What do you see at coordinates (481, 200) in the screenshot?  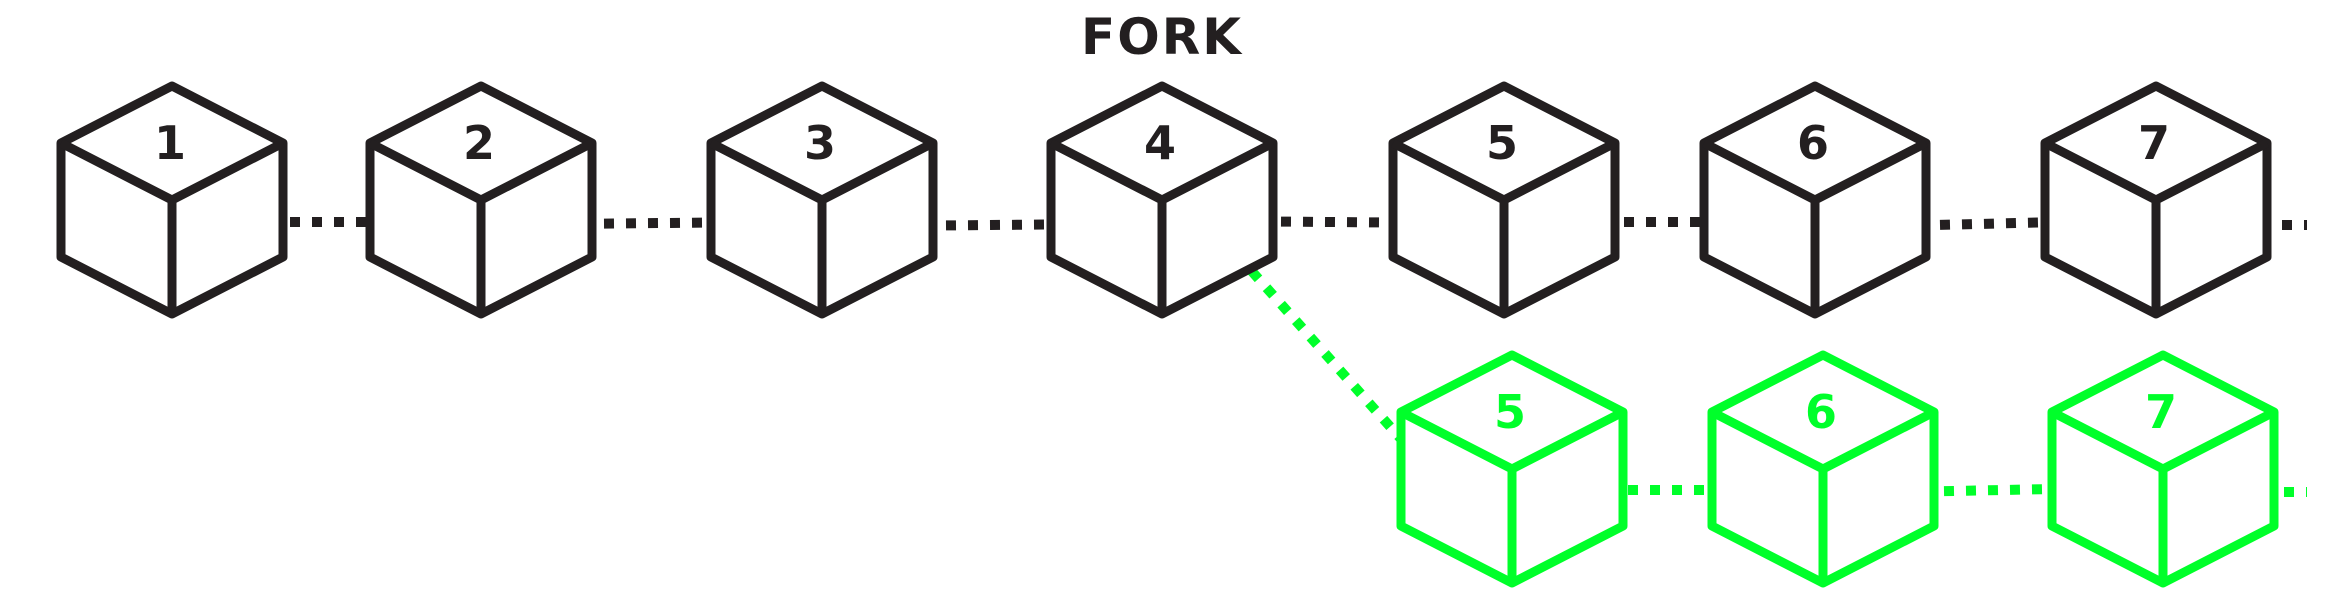 I see `main-chain-block: 2` at bounding box center [481, 200].